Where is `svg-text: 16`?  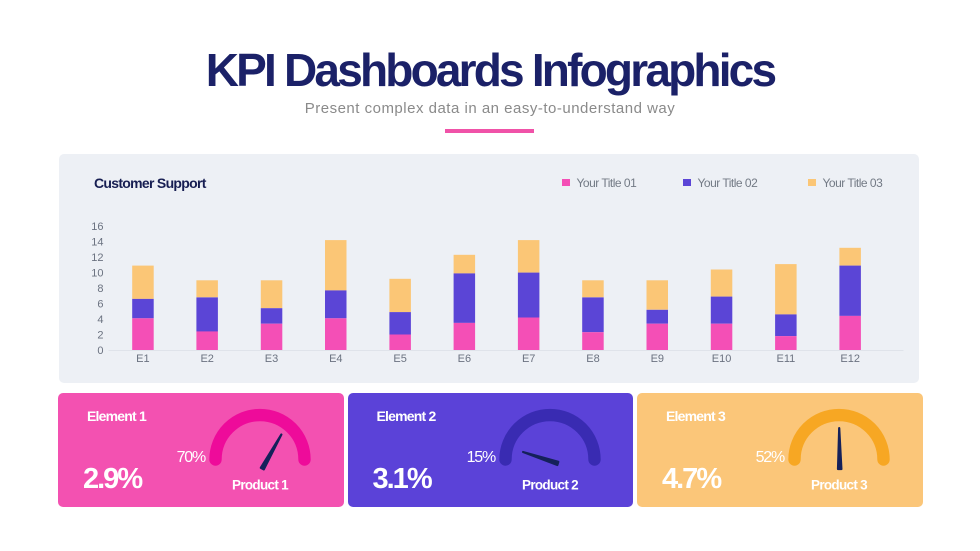 svg-text: 16 is located at coordinates (97, 227).